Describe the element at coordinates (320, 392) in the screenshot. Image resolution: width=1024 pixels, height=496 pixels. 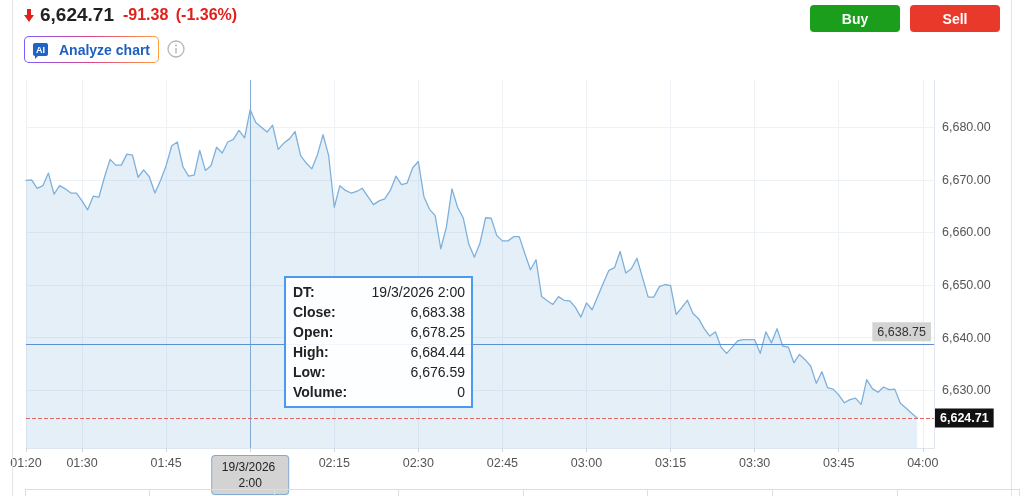
I see `annotation: Volume:` at that location.